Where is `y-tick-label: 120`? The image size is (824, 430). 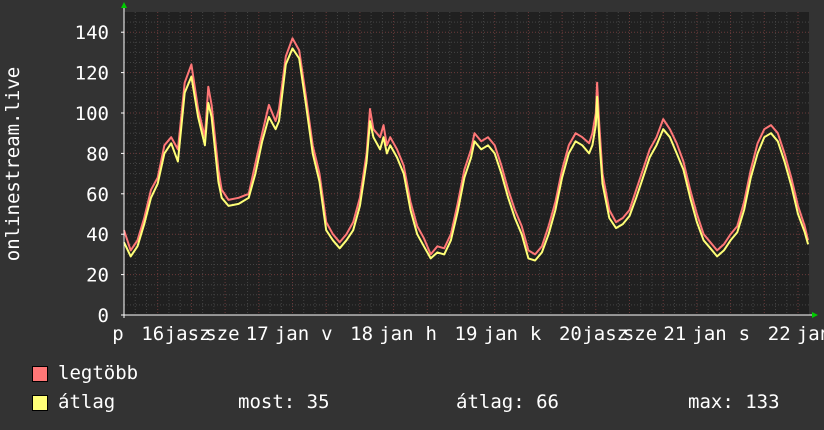 y-tick-label: 120 is located at coordinates (92, 74).